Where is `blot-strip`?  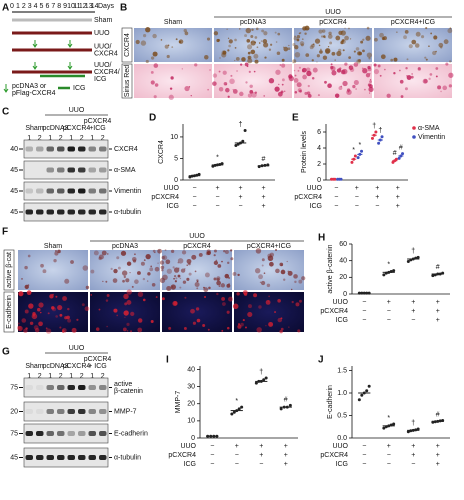 blot-strip is located at coordinates (66, 170).